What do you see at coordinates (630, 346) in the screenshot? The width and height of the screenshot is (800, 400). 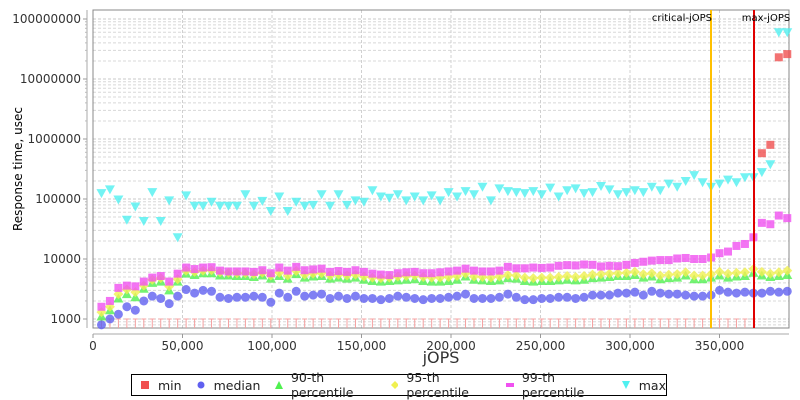 I see `x-tick-label: 300,000` at bounding box center [630, 346].